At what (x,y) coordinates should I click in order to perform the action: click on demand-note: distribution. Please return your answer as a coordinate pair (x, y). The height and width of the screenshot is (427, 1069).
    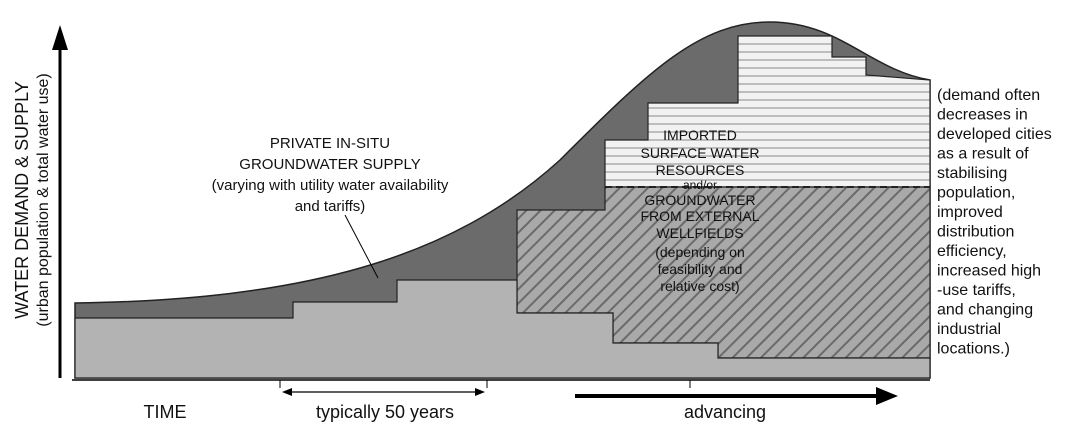
    Looking at the image, I should click on (975, 232).